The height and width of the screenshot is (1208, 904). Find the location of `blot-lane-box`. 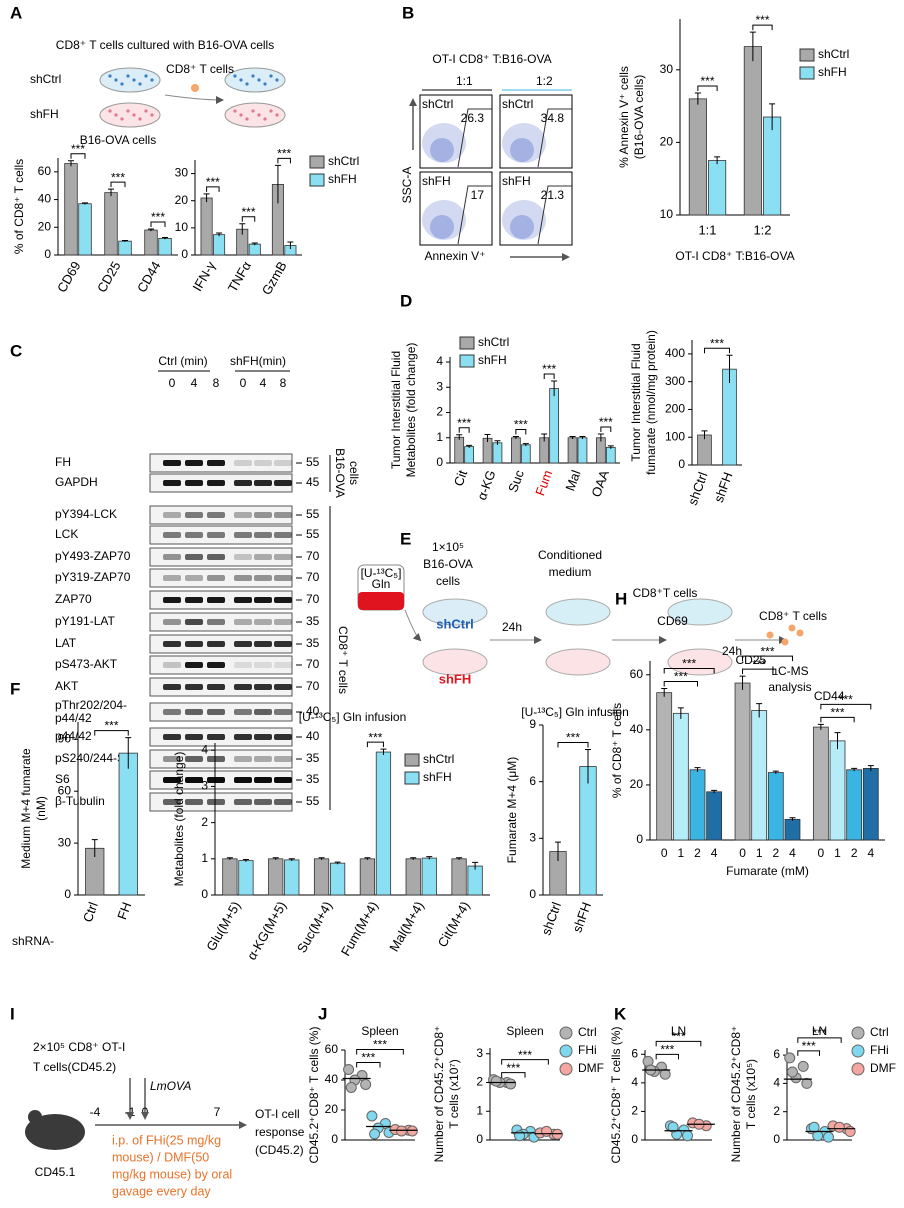

blot-lane-box is located at coordinates (221, 578).